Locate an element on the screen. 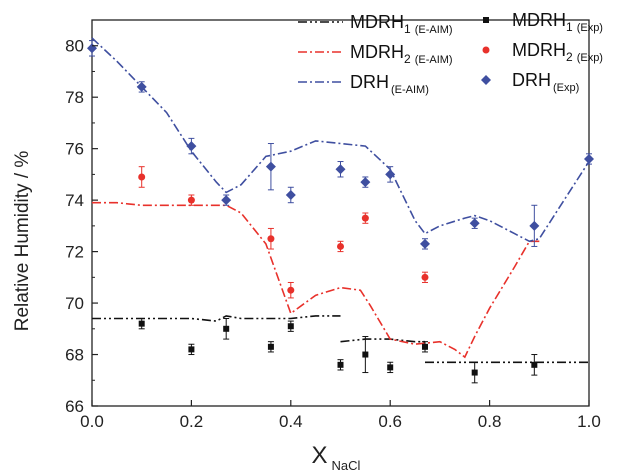 This screenshot has height=473, width=622. legend-point-label: MDRH2 (Exp) is located at coordinates (557, 52).